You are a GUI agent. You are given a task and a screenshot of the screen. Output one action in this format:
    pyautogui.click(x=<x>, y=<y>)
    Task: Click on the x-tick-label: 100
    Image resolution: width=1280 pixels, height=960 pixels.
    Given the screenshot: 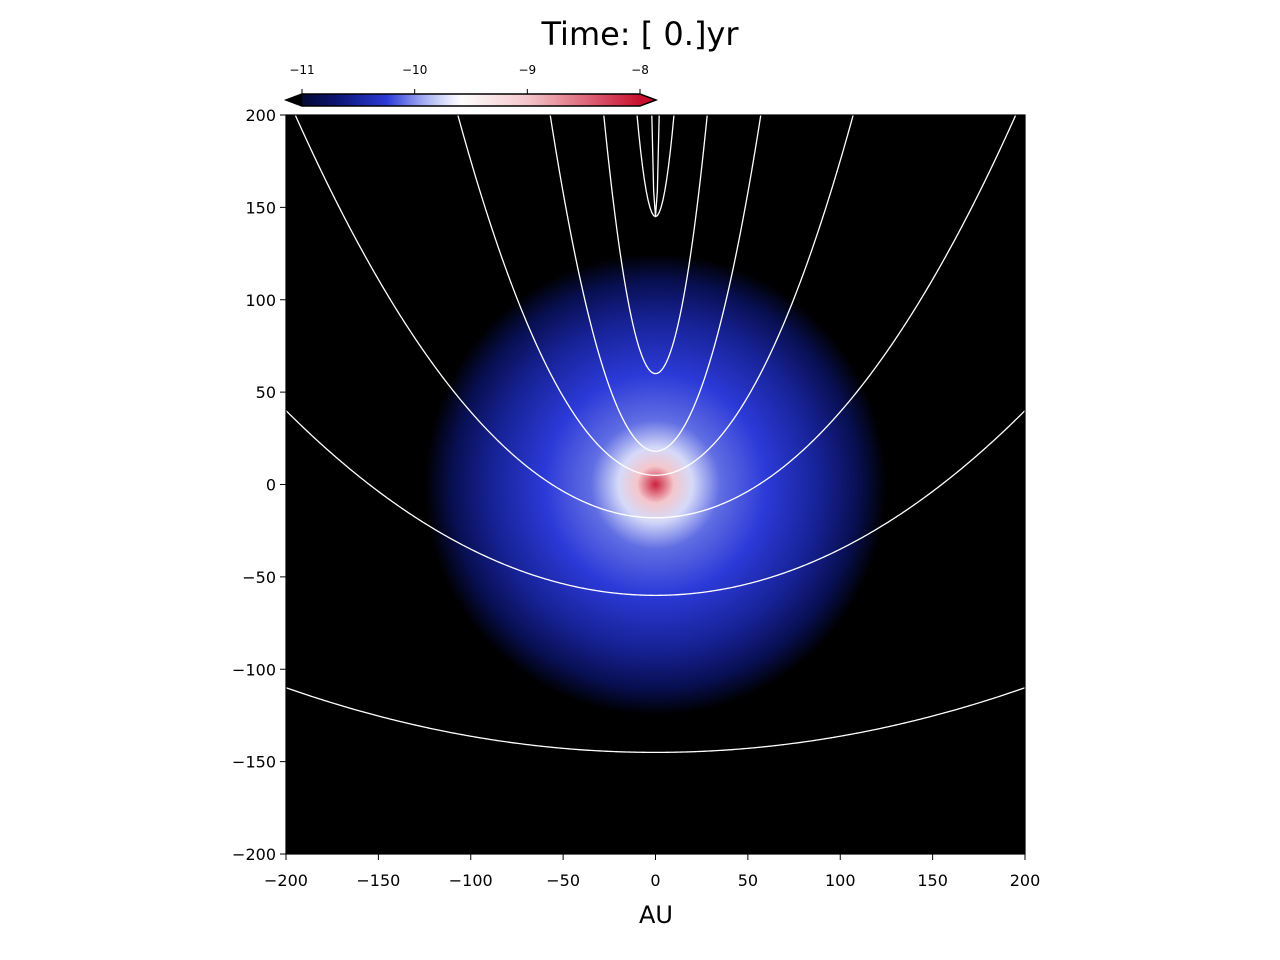 What is the action you would take?
    pyautogui.click(x=840, y=880)
    